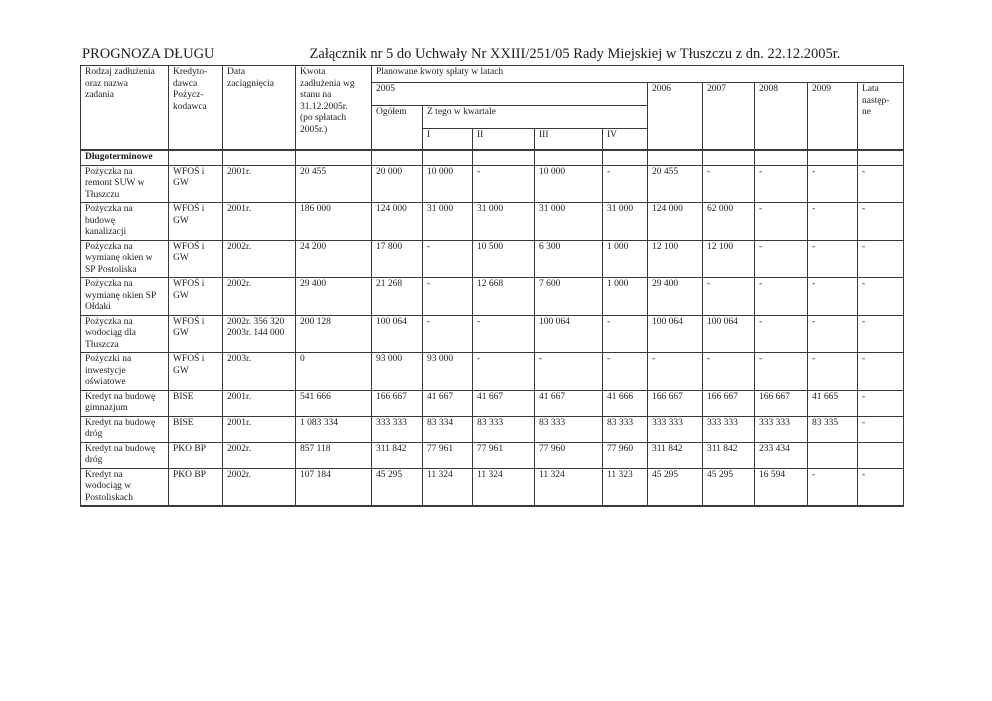  Describe the element at coordinates (447, 429) in the screenshot. I see `table-cell: 83 334` at that location.